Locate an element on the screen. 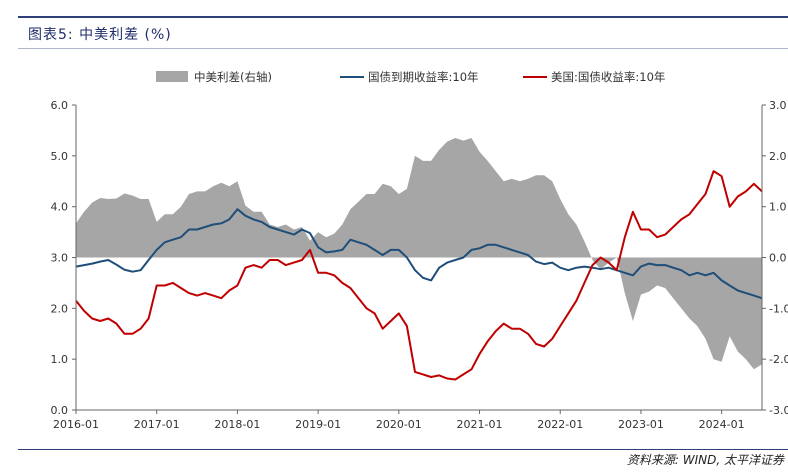 The height and width of the screenshot is (474, 788). source-note: 资料来源: WIND, 太平洋证券 is located at coordinates (705, 460).